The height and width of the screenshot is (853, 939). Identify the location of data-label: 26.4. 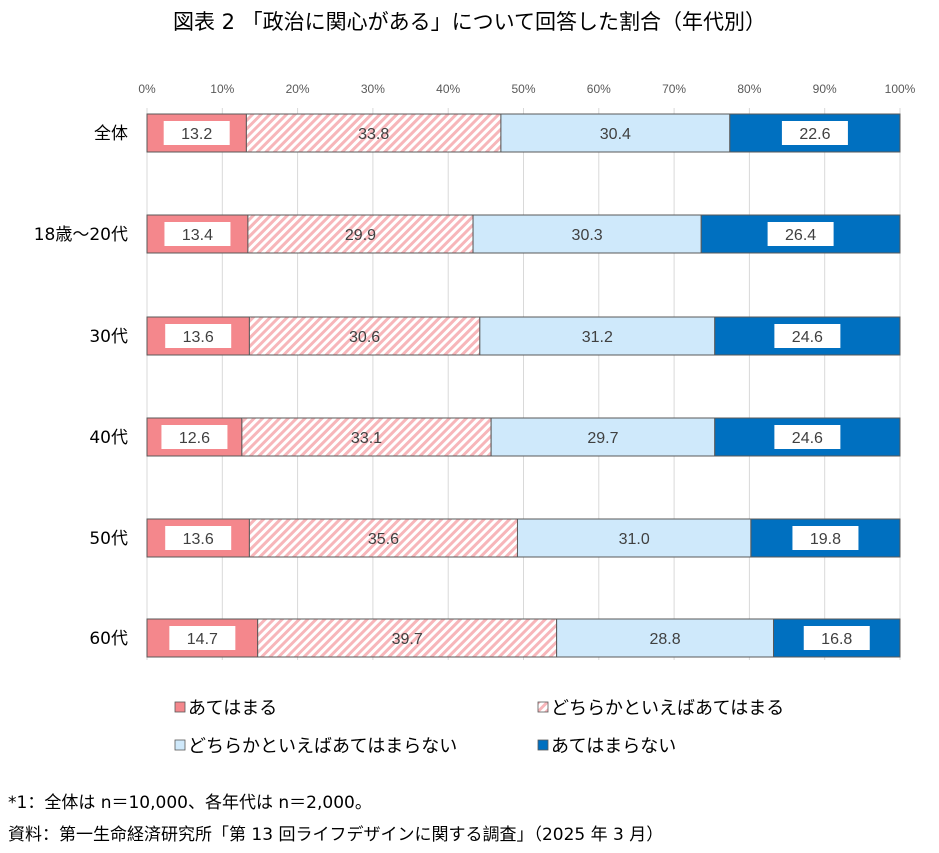
(800, 235).